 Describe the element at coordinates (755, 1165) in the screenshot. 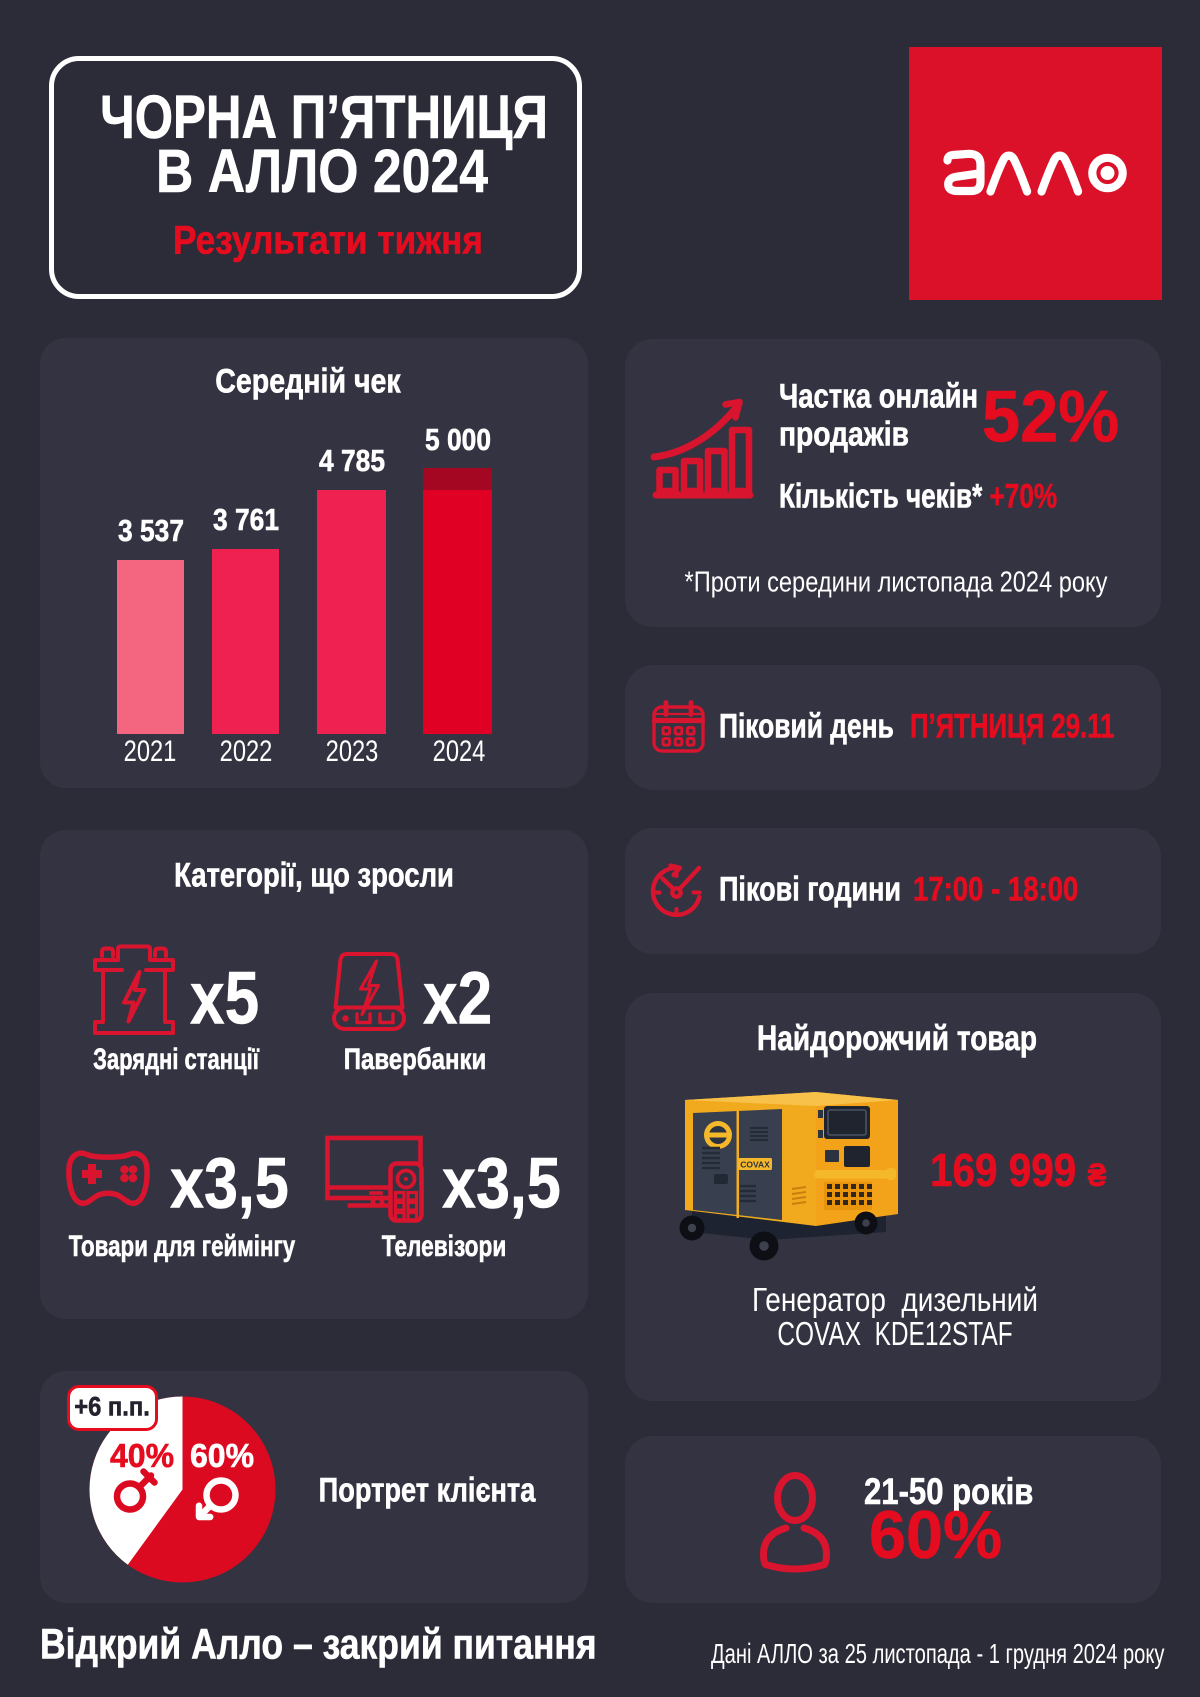

I see `svg-text: COVAX` at that location.